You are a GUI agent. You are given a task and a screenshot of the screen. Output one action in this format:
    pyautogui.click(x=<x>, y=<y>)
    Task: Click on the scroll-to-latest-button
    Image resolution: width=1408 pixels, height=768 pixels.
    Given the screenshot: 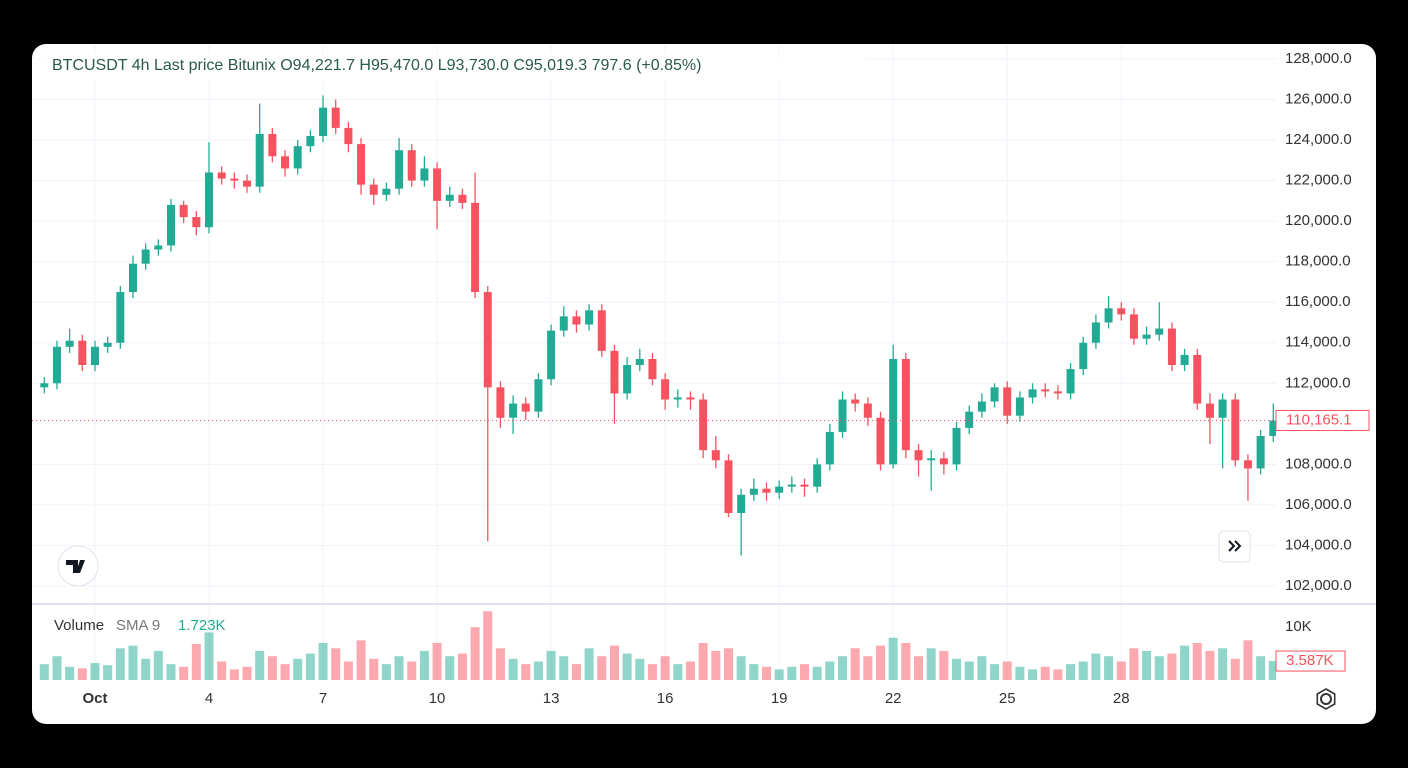 What is the action you would take?
    pyautogui.click(x=1234, y=546)
    